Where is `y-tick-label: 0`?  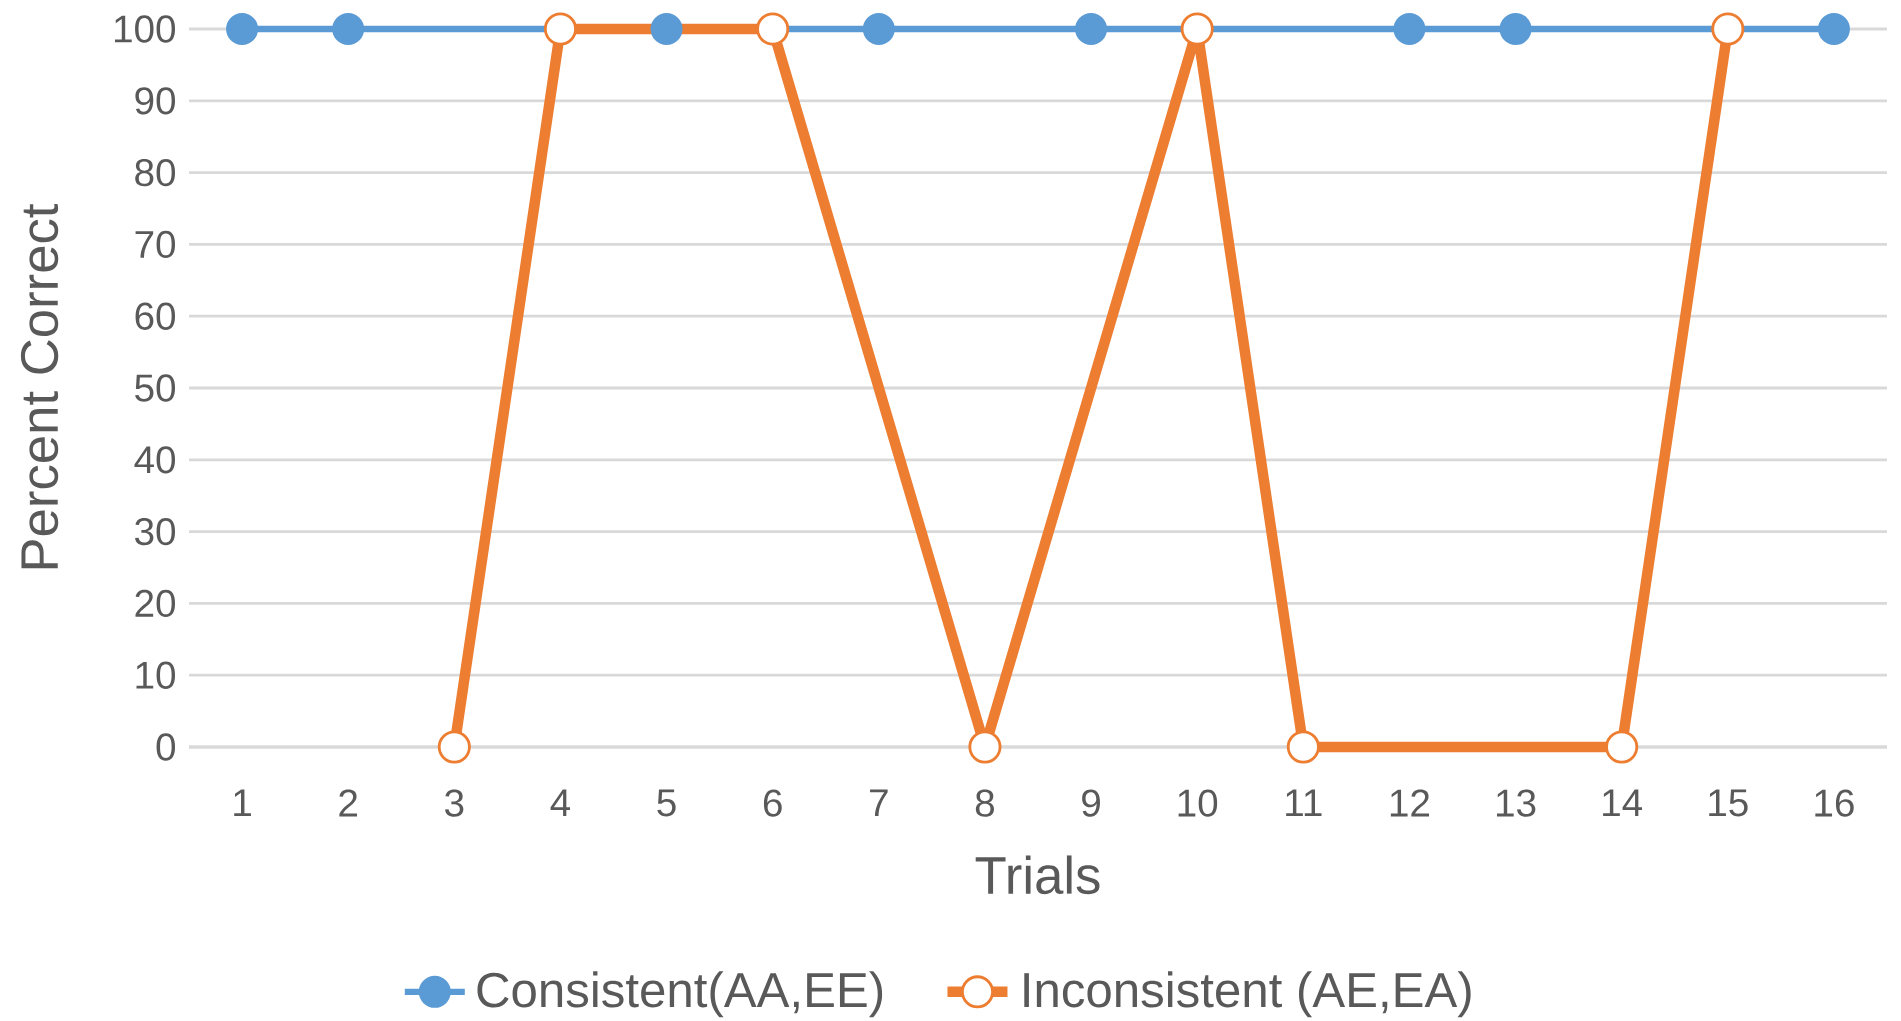
y-tick-label: 0 is located at coordinates (166, 747).